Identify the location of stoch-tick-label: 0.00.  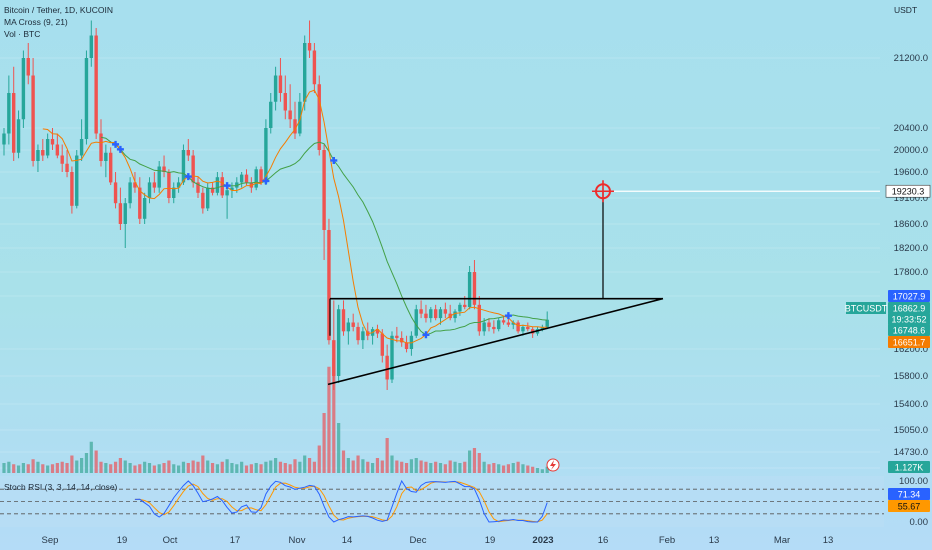
(919, 522).